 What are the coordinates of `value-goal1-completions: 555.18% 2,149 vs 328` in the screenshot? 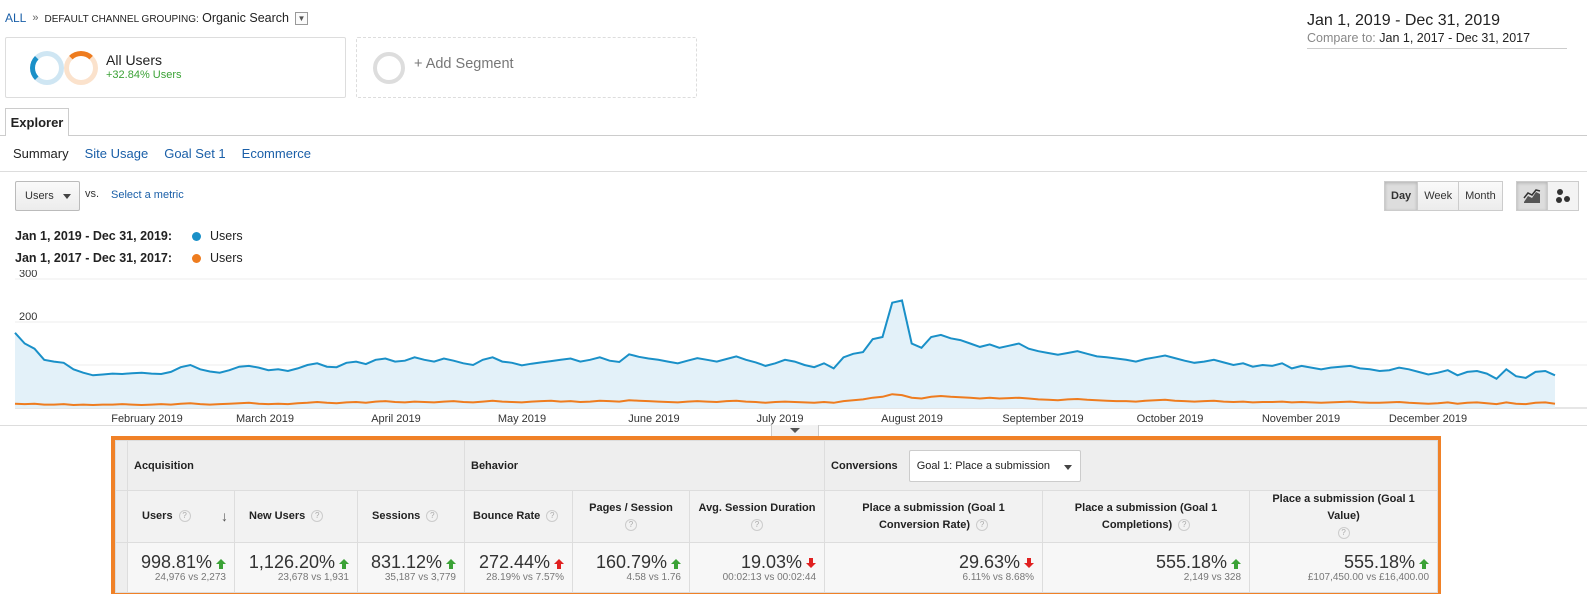 It's located at (1146, 567).